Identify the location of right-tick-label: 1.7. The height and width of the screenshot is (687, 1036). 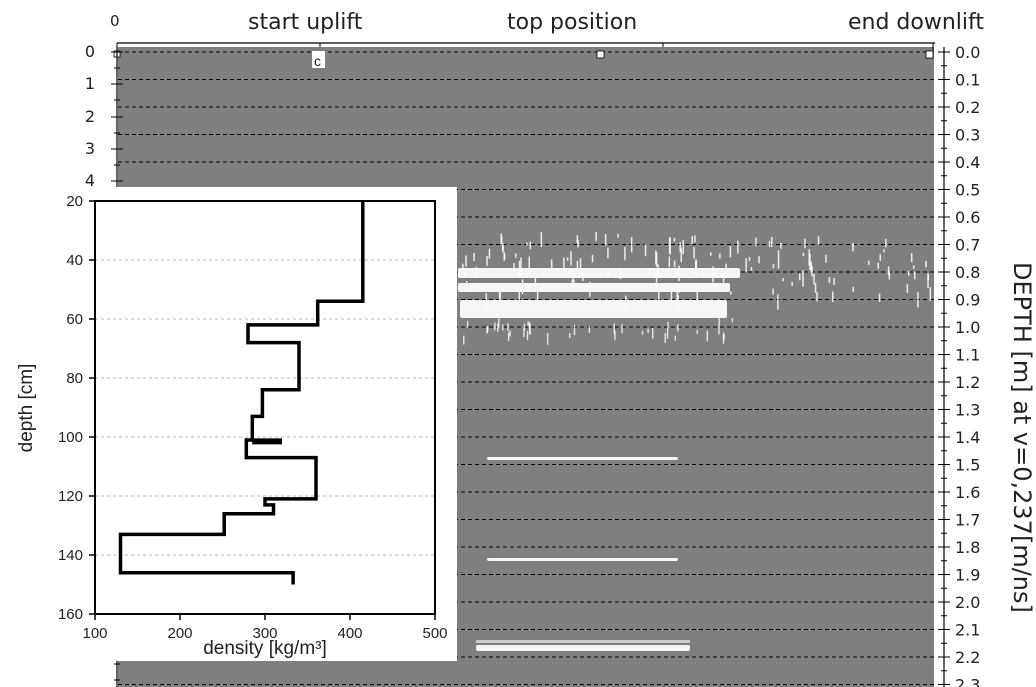
(967, 520).